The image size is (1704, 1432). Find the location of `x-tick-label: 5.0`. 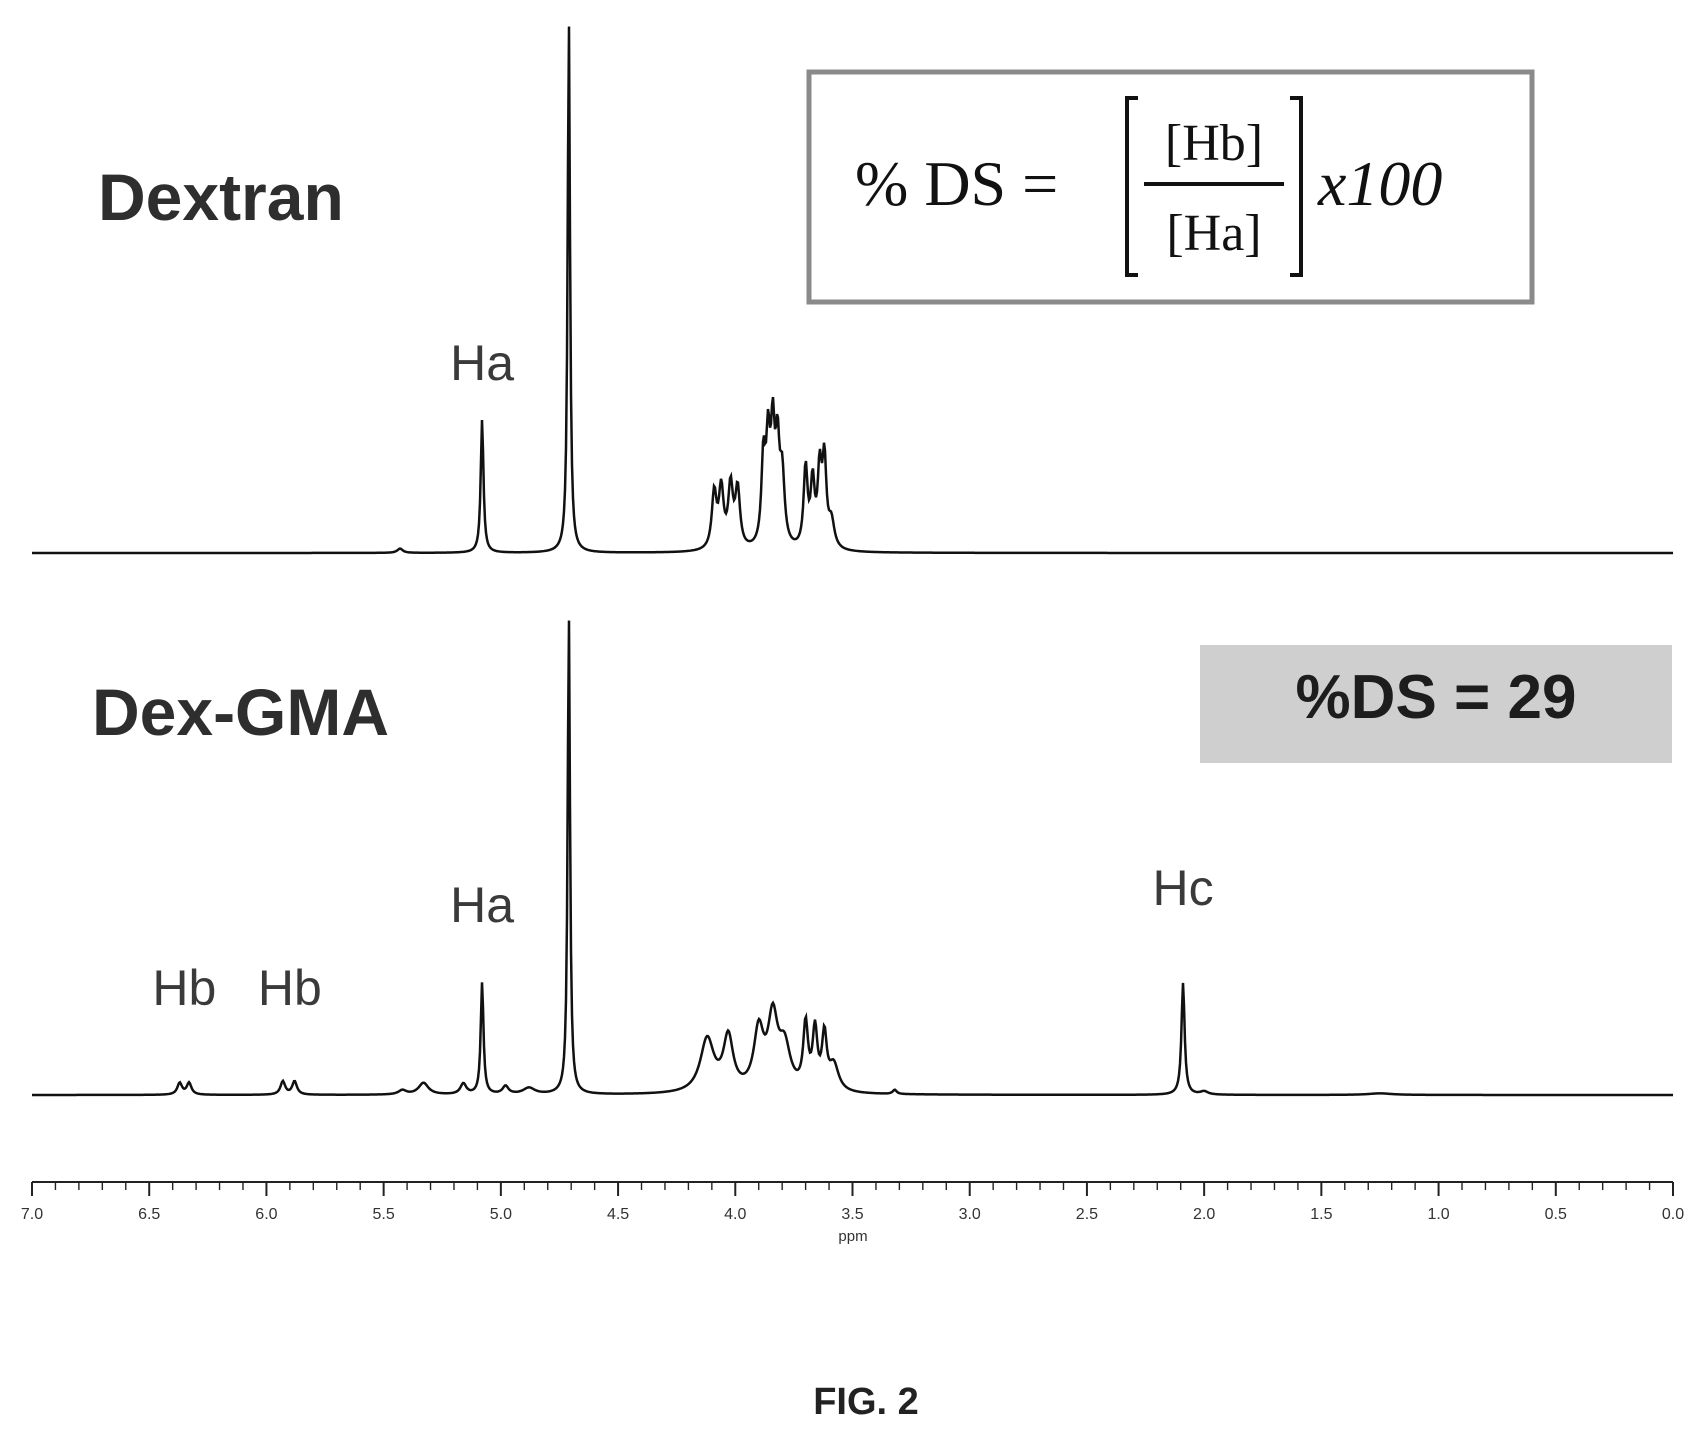

x-tick-label: 5.0 is located at coordinates (501, 1214).